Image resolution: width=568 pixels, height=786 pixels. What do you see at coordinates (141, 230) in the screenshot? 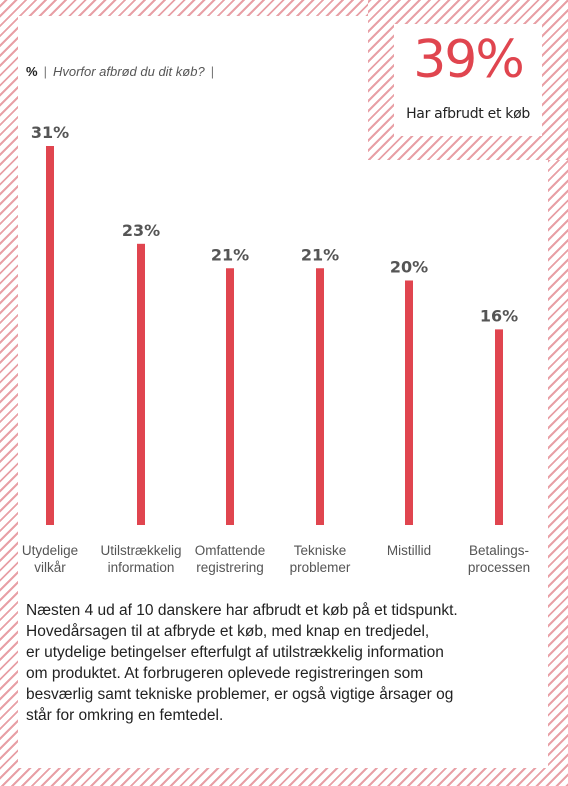
I see `value-label: 23%` at bounding box center [141, 230].